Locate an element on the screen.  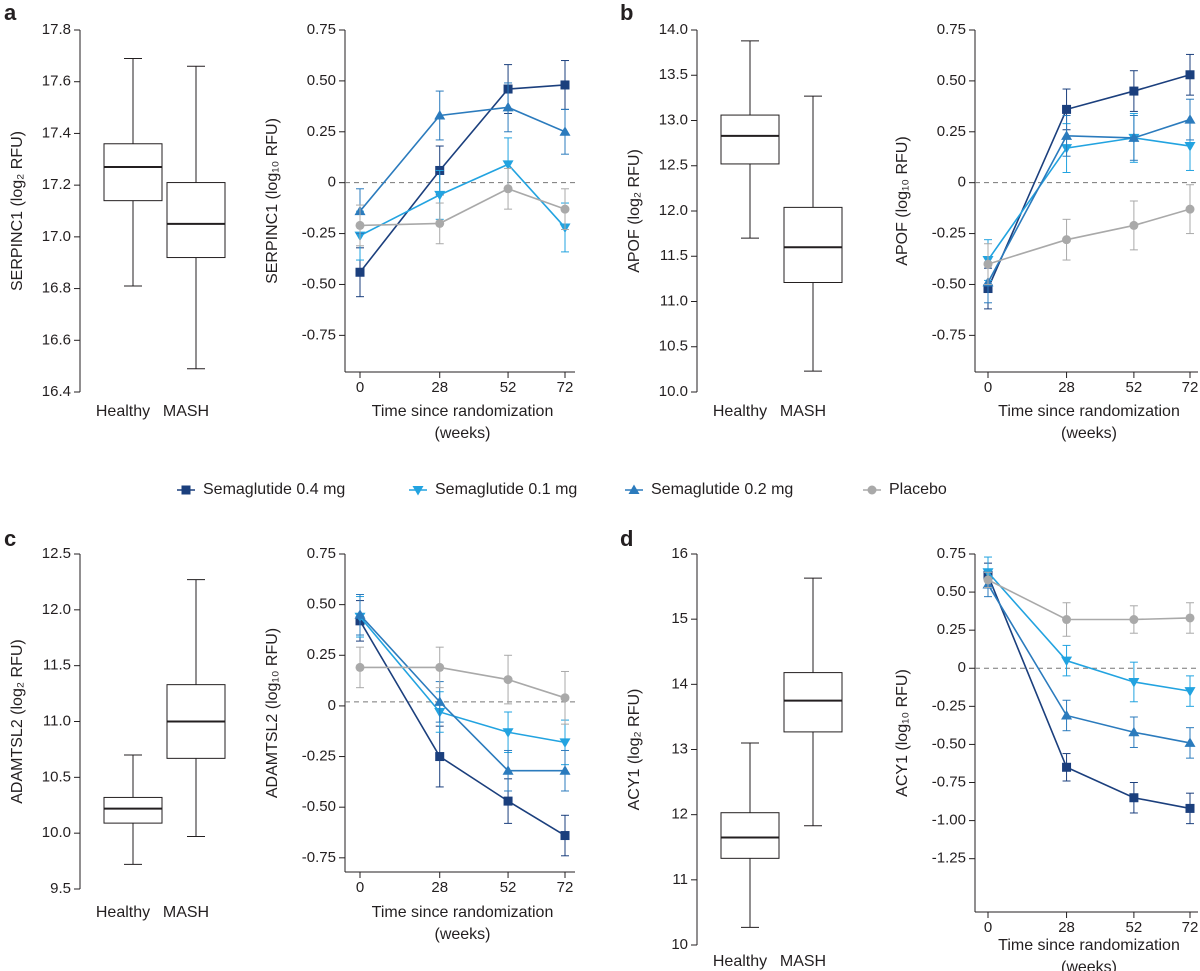
y-tick-label: 13 is located at coordinates (679, 748).